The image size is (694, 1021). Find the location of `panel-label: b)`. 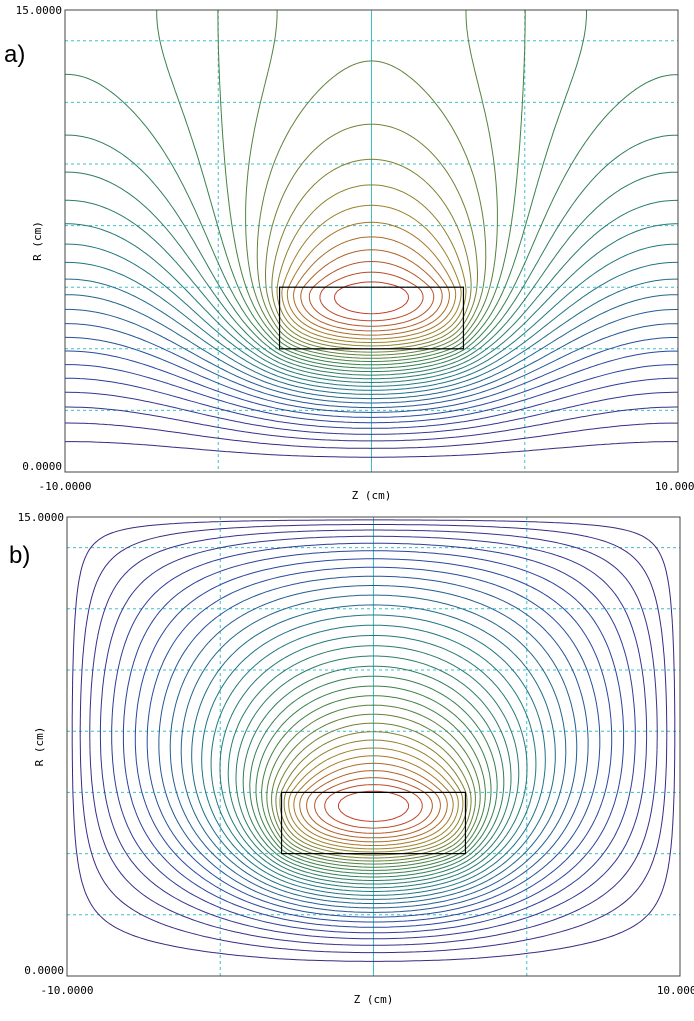

panel-label: b) is located at coordinates (19, 555).